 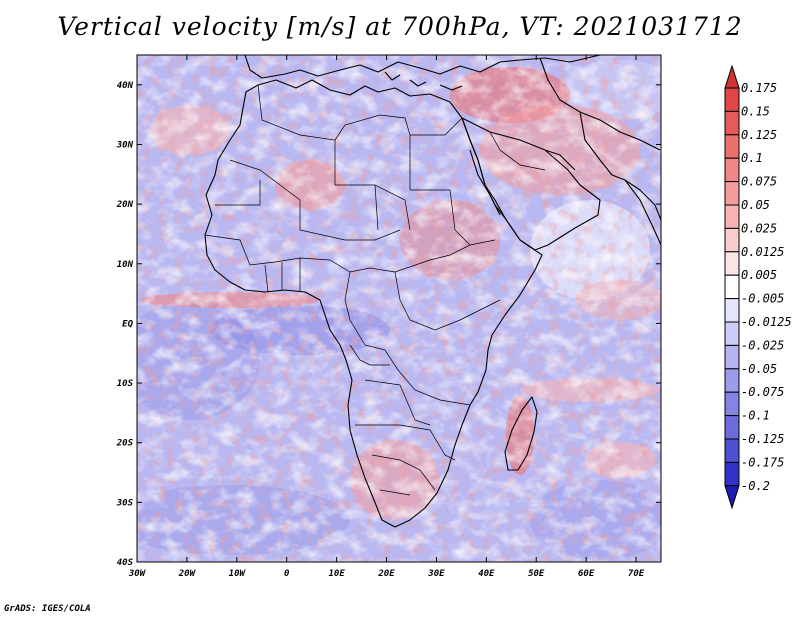 What do you see at coordinates (636, 574) in the screenshot?
I see `x-tick-label: 70E` at bounding box center [636, 574].